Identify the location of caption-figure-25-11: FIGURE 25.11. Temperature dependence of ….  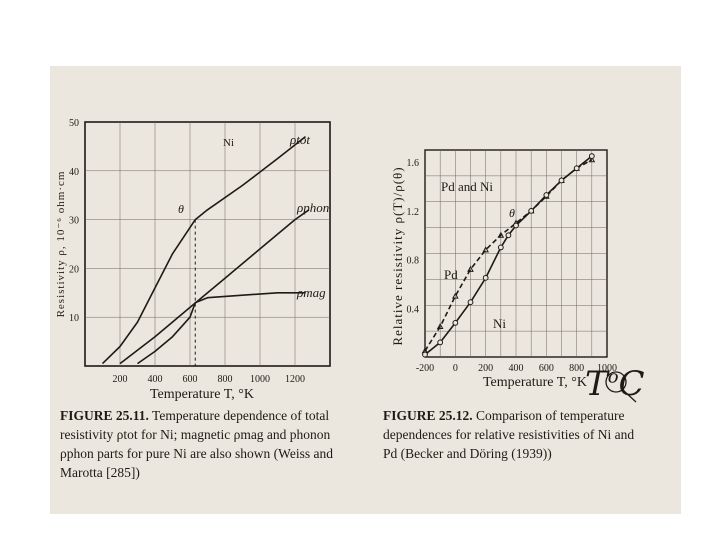
(210, 444).